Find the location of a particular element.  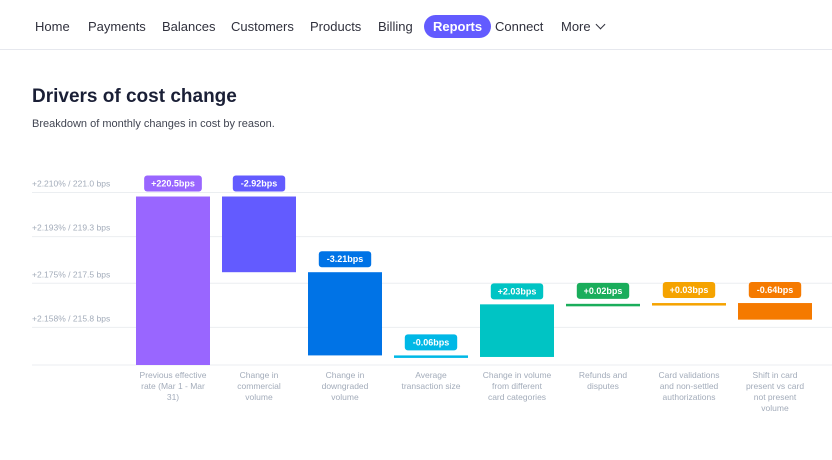

nav-more-menu: More is located at coordinates (583, 26).